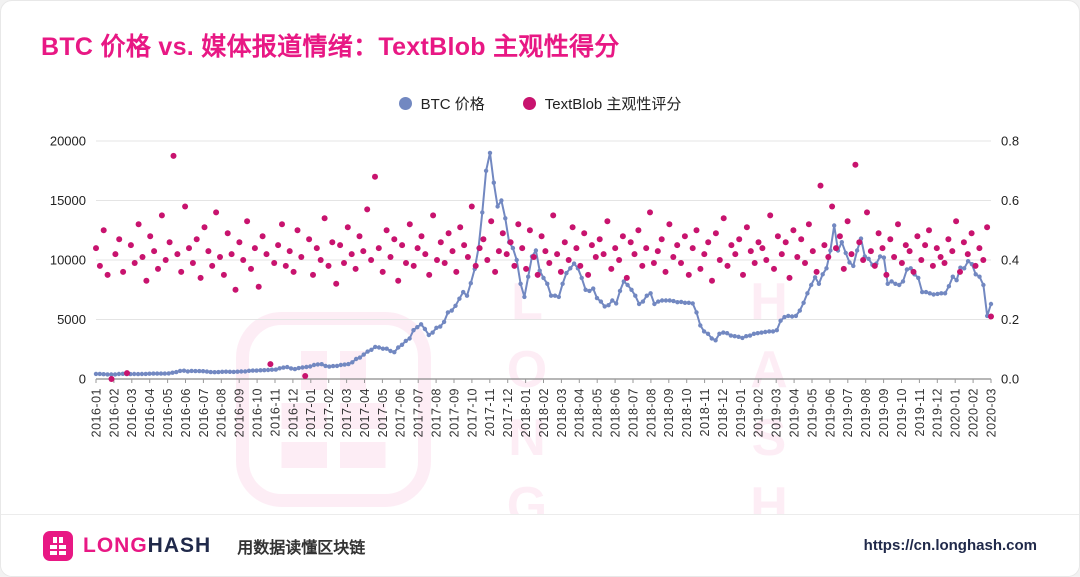 The height and width of the screenshot is (577, 1080). I want to click on footer-url-link: https://cn.longhash.com, so click(950, 545).